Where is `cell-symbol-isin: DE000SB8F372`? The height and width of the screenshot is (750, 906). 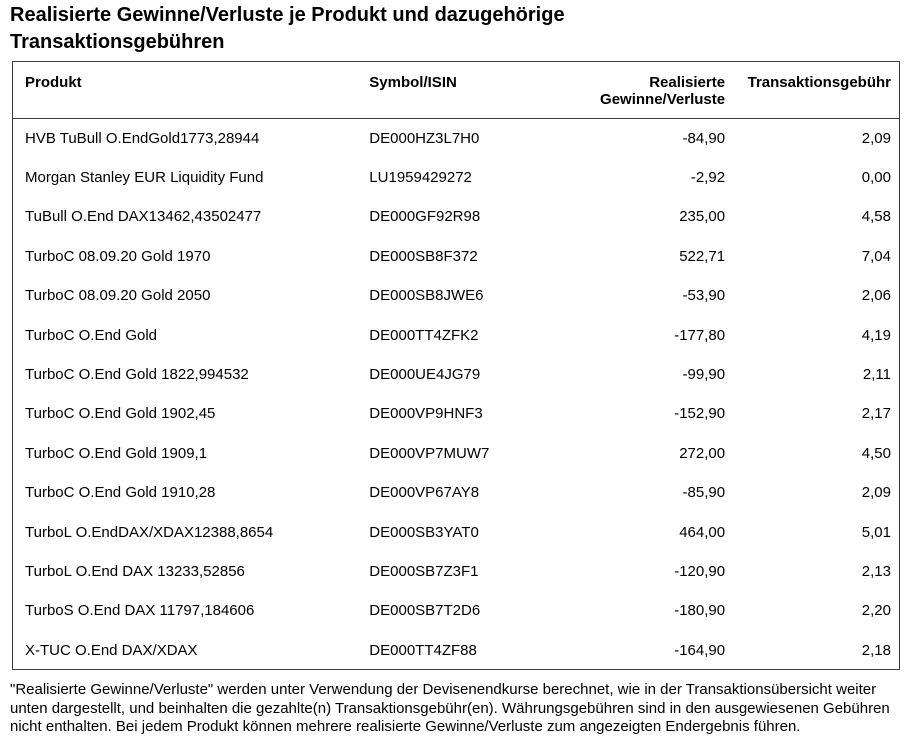
cell-symbol-isin: DE000SB8F372 is located at coordinates (423, 256).